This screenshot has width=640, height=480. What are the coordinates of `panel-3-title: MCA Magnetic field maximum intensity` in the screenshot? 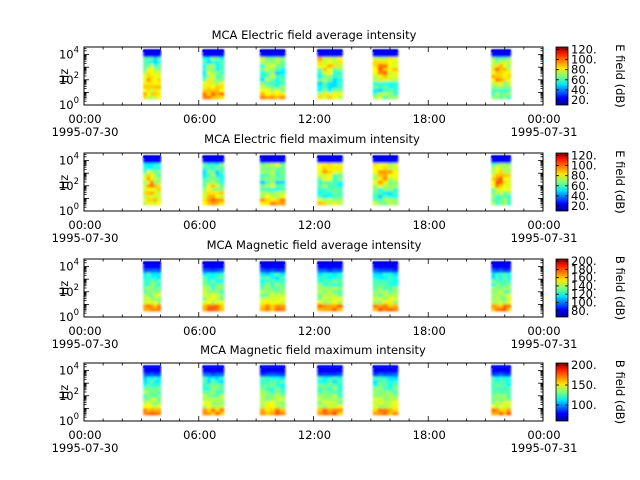 It's located at (313, 350).